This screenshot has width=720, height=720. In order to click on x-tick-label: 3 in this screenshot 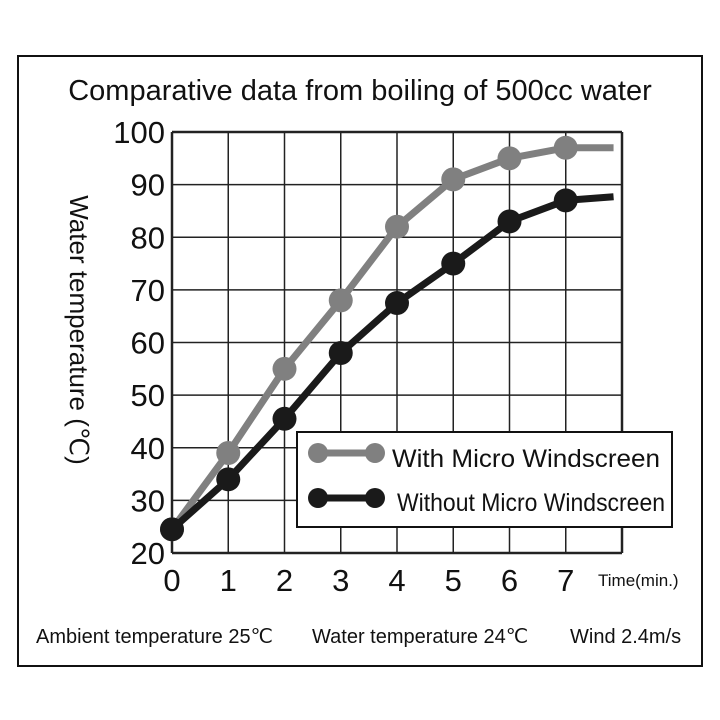, I will do `click(340, 580)`.